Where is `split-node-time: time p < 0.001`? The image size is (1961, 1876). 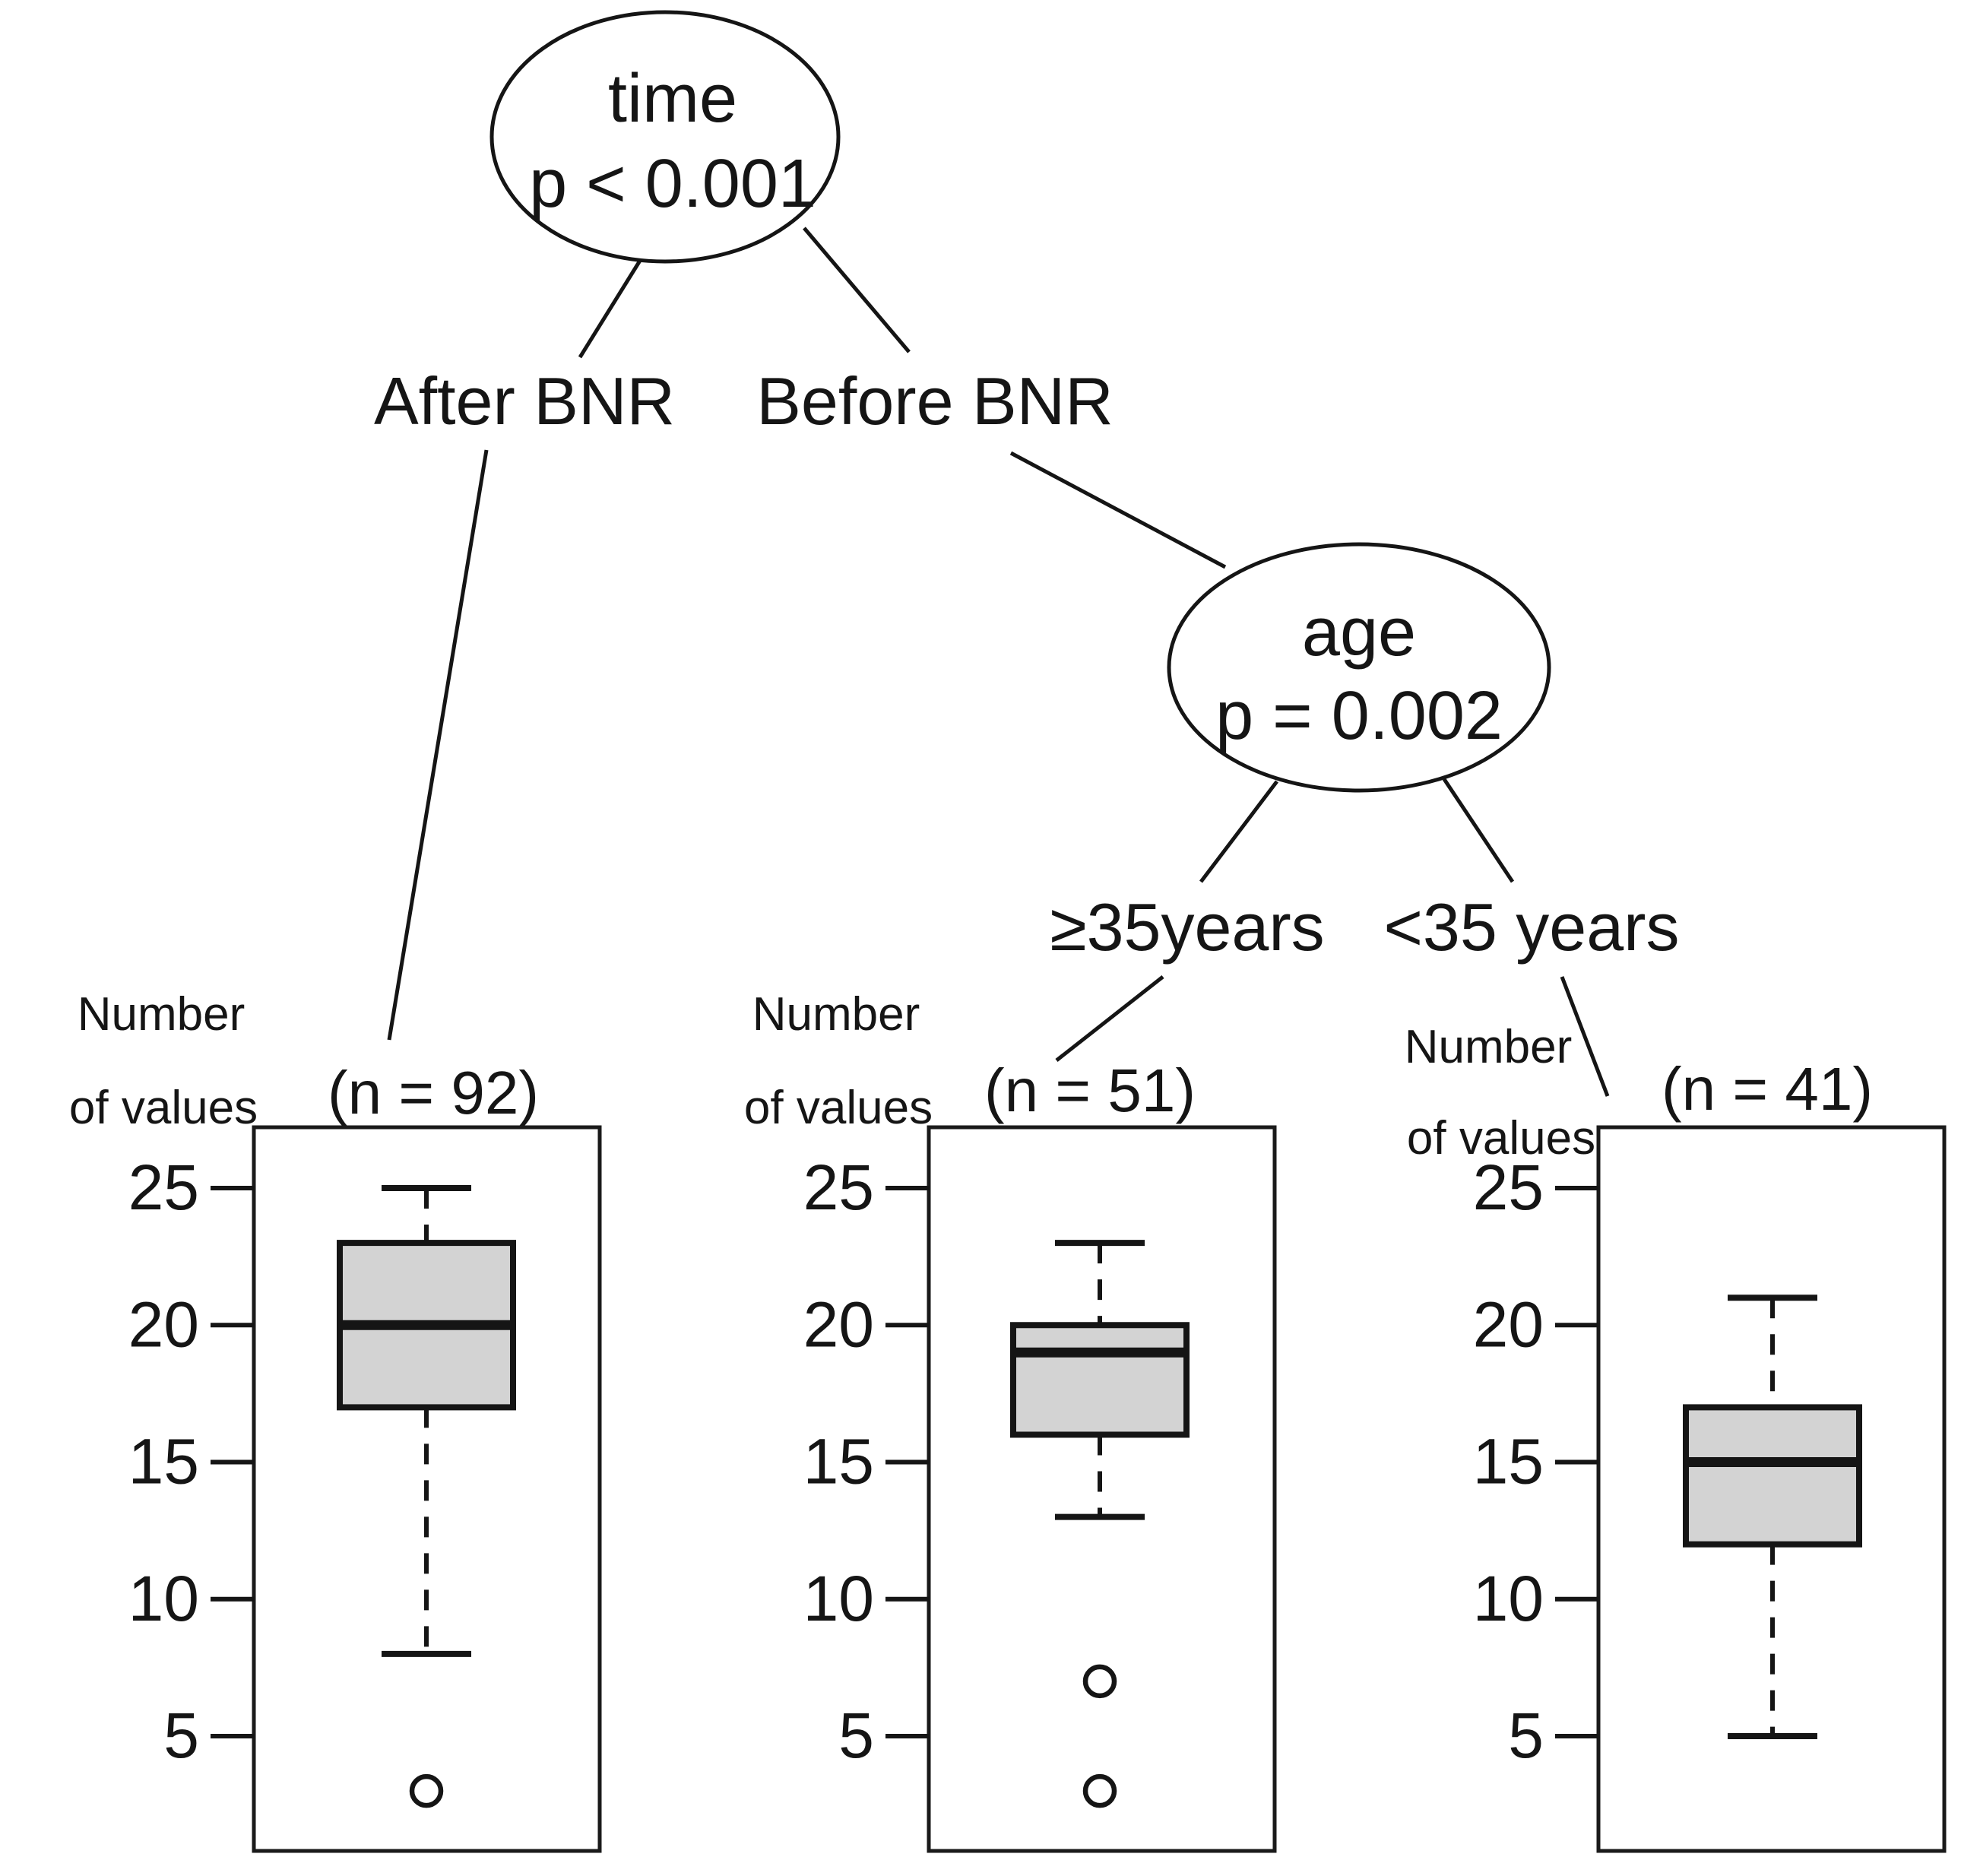 split-node-time: time p < 0.001 is located at coordinates (665, 137).